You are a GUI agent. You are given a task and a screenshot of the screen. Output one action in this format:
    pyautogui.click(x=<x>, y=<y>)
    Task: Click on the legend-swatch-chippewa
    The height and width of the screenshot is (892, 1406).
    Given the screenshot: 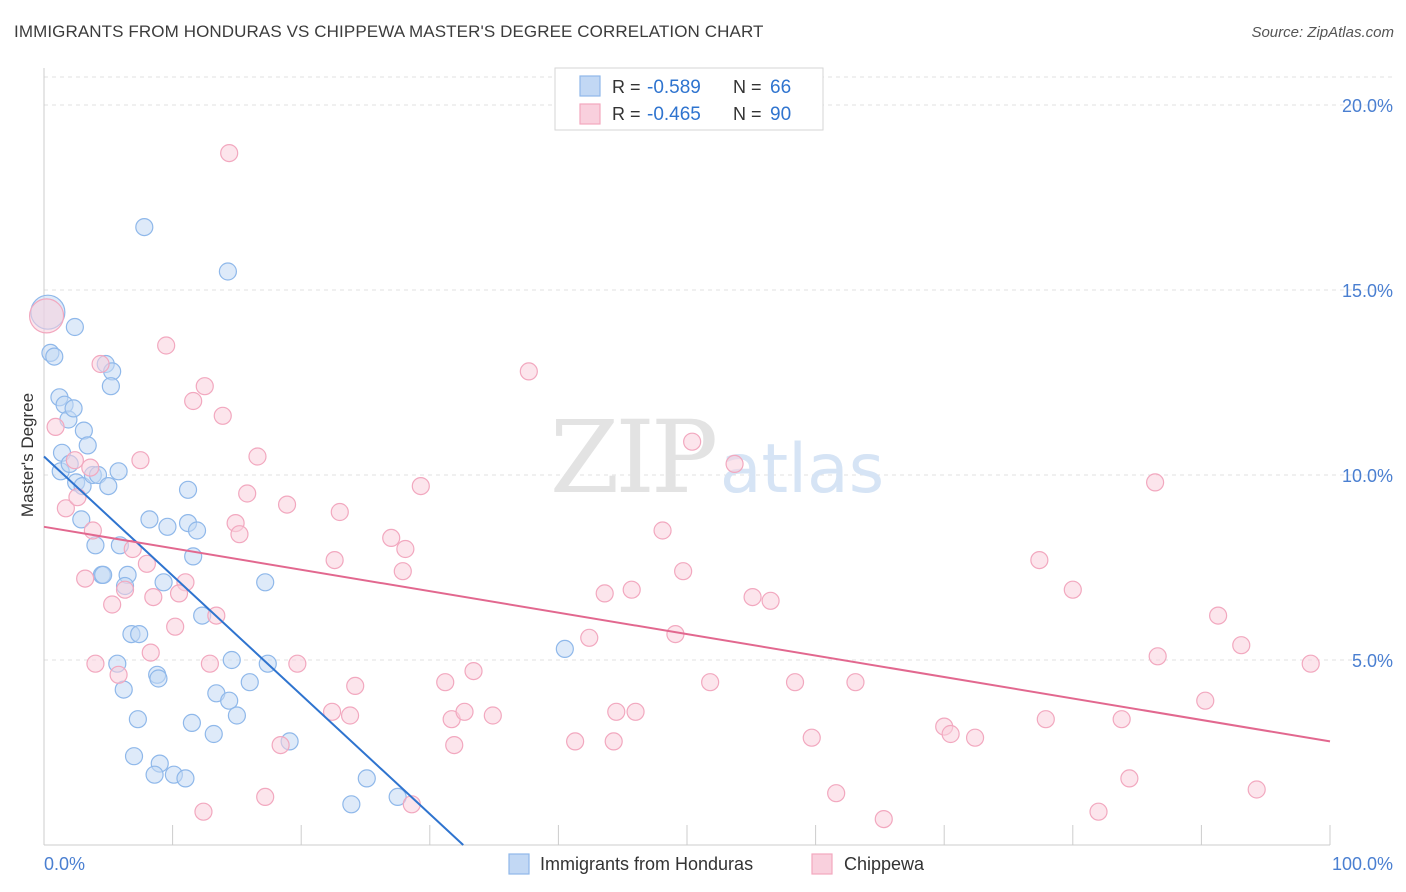 What is the action you would take?
    pyautogui.click(x=822, y=864)
    